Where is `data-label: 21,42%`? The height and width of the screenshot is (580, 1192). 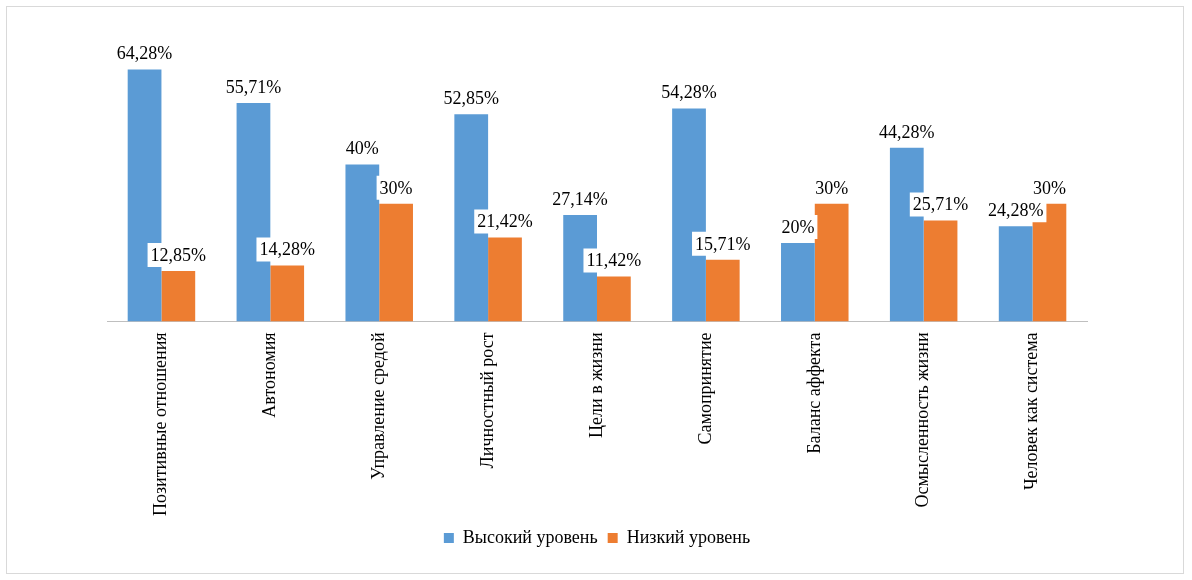
data-label: 21,42% is located at coordinates (505, 221).